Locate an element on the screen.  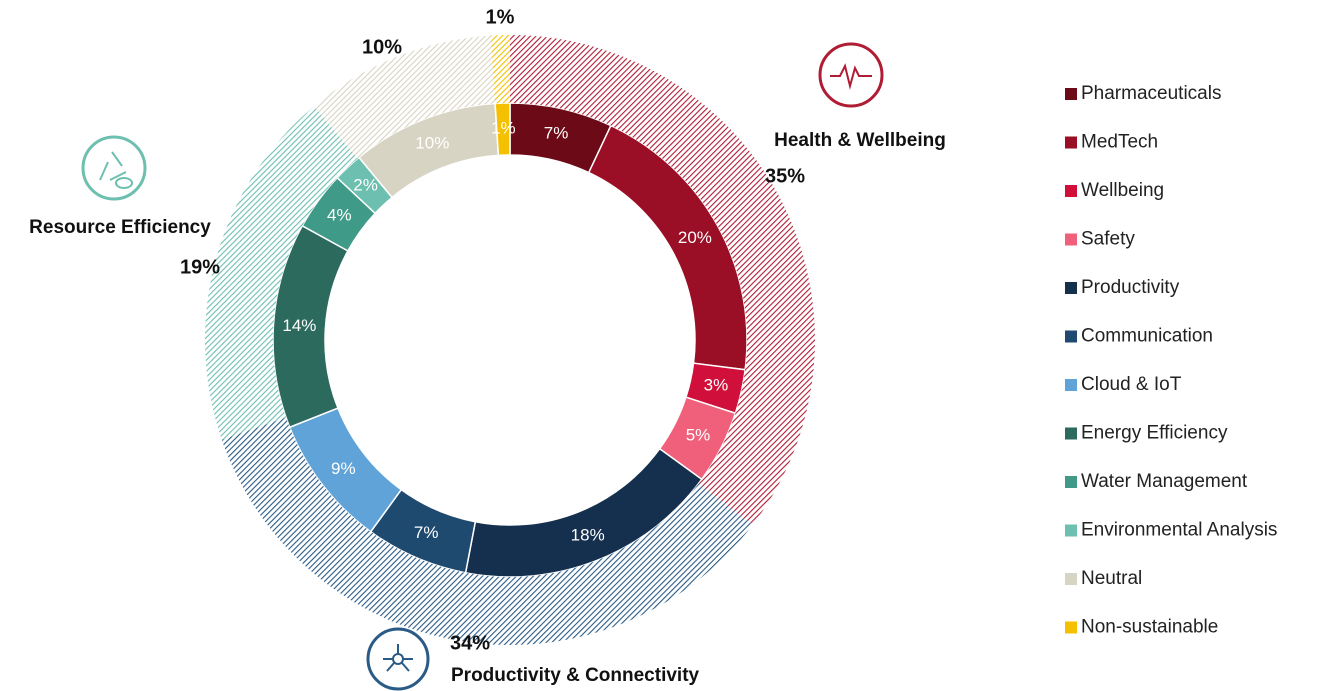
value-label: 4% is located at coordinates (339, 214).